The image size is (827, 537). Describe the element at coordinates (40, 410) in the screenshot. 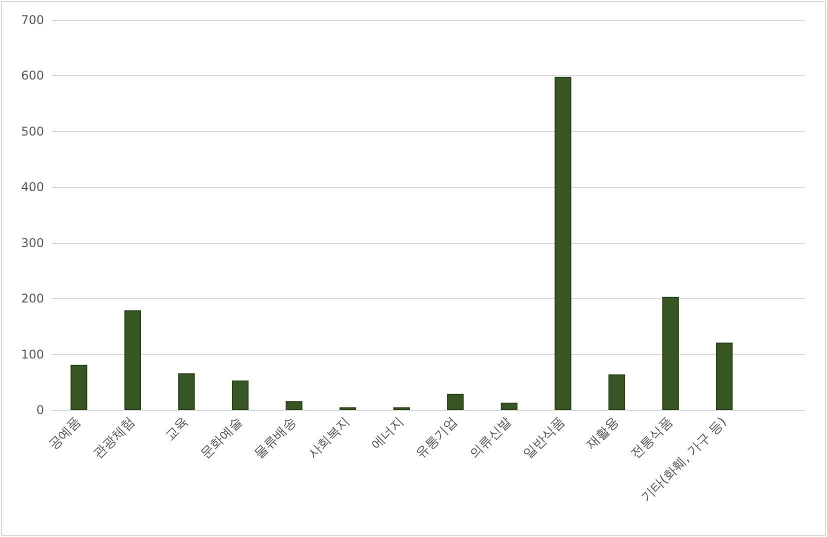

I see `y-tick-label: 0` at that location.